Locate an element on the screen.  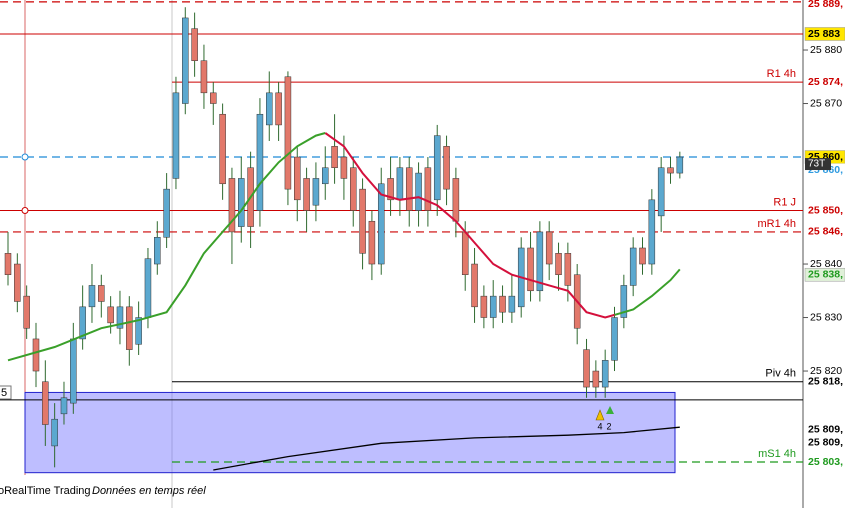
y-tick-label: 25 870 is located at coordinates (826, 103).